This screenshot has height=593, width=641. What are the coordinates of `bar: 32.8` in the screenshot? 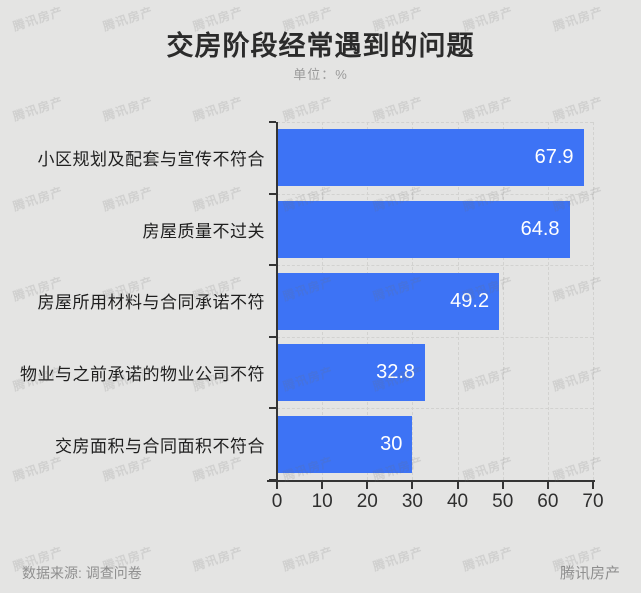 It's located at (352, 373).